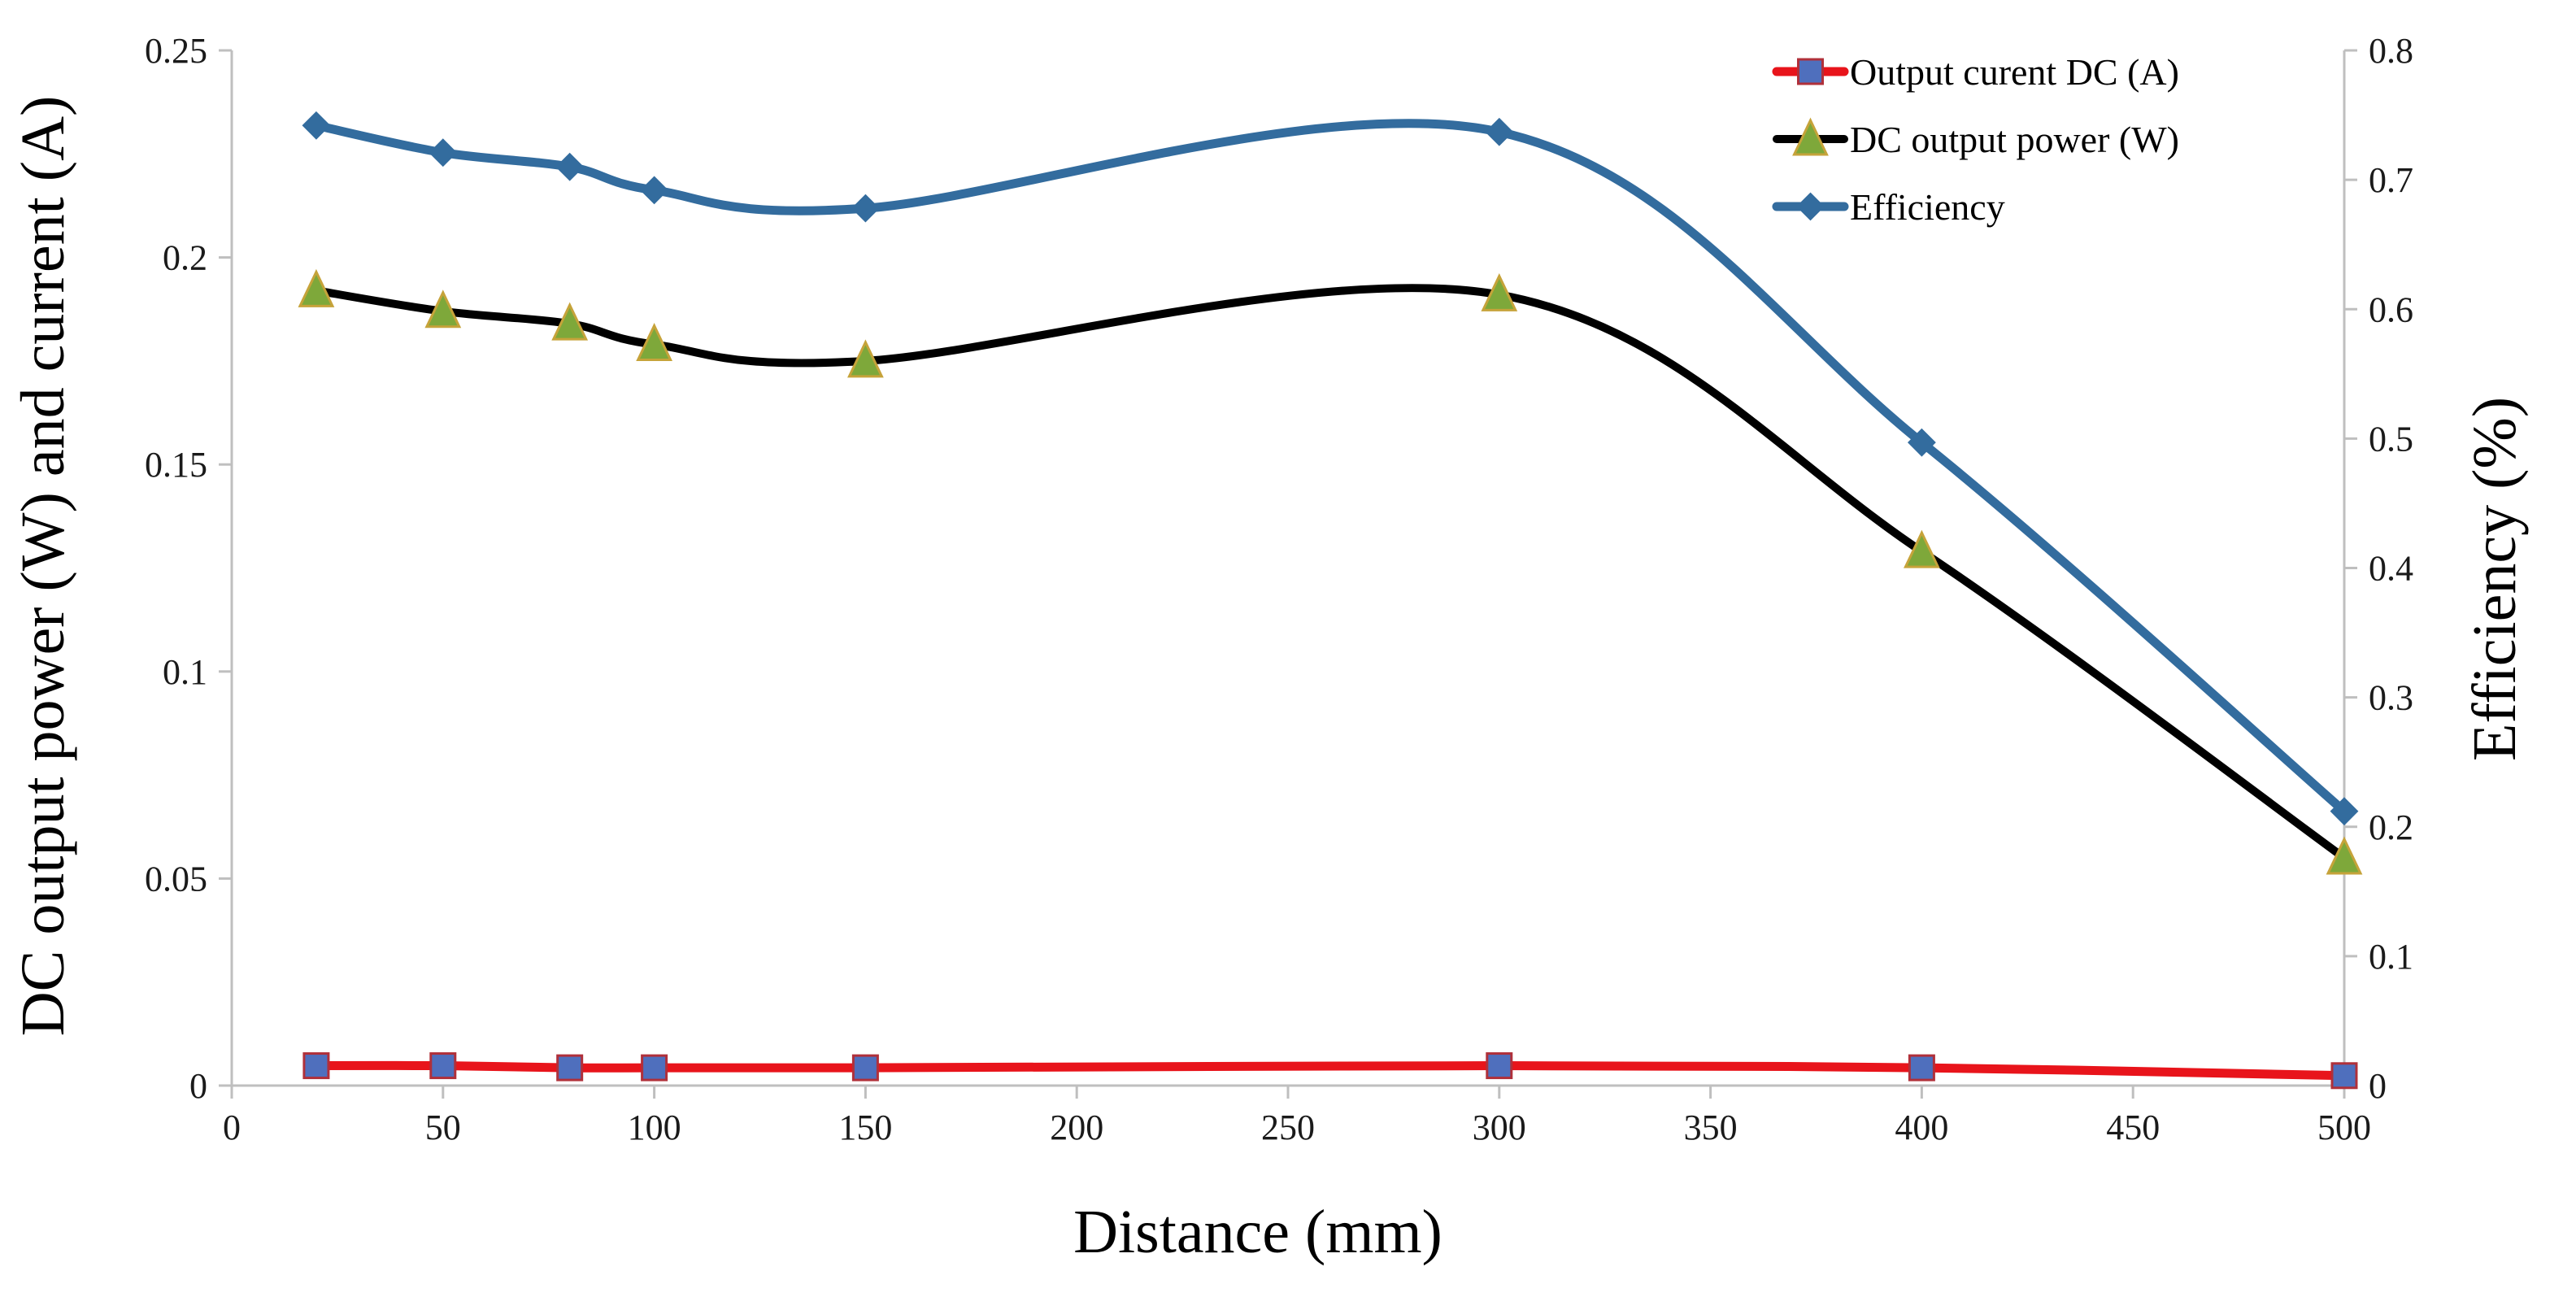 Image resolution: width=2576 pixels, height=1297 pixels. I want to click on x-axis-title: Distance (mm), so click(1258, 1232).